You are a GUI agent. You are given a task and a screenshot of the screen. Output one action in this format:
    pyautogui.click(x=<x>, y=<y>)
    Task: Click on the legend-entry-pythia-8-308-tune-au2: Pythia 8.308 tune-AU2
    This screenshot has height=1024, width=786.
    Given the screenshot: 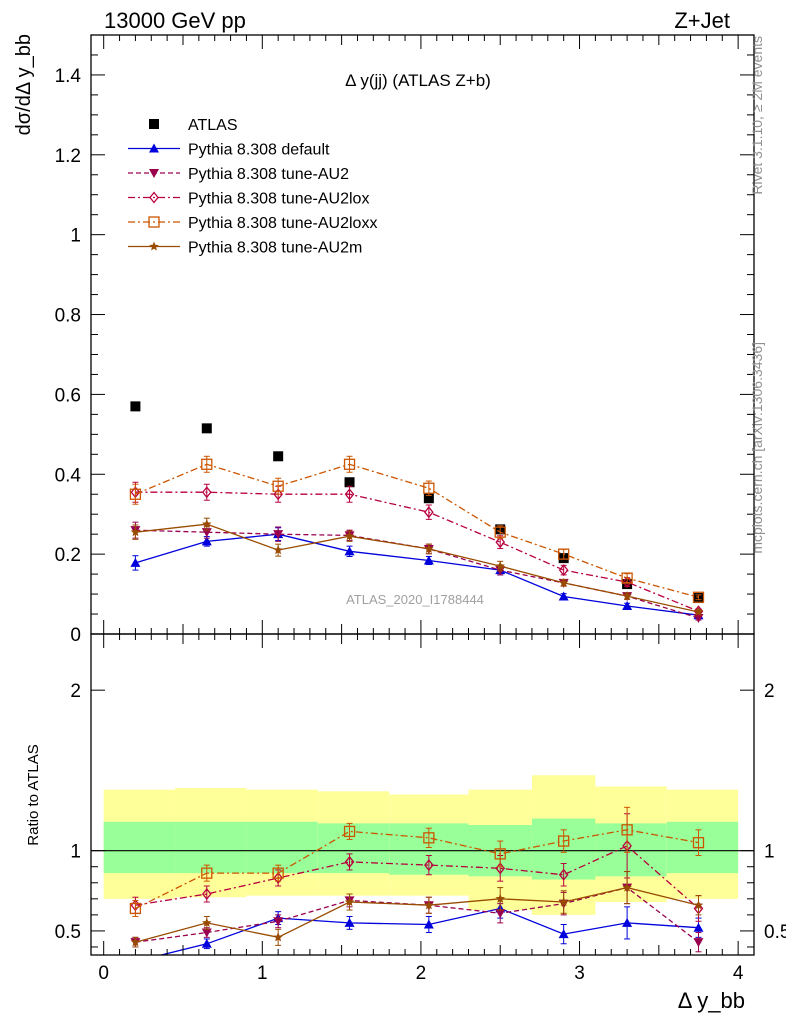 What is the action you would take?
    pyautogui.click(x=238, y=174)
    